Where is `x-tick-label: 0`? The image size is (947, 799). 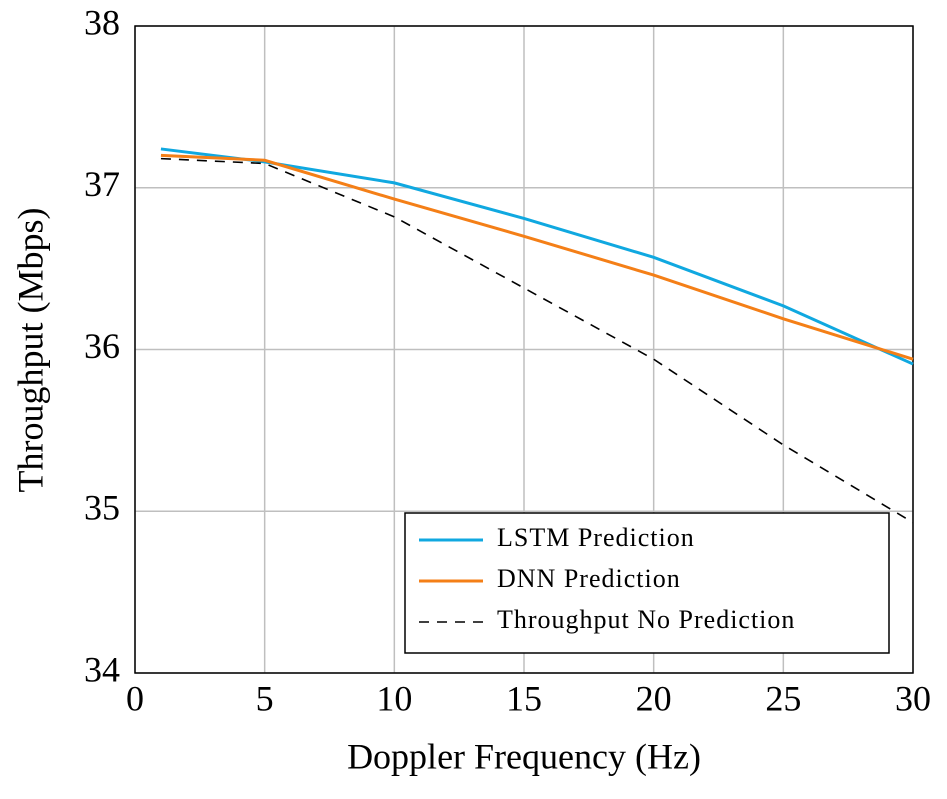
x-tick-label: 0 is located at coordinates (135, 698).